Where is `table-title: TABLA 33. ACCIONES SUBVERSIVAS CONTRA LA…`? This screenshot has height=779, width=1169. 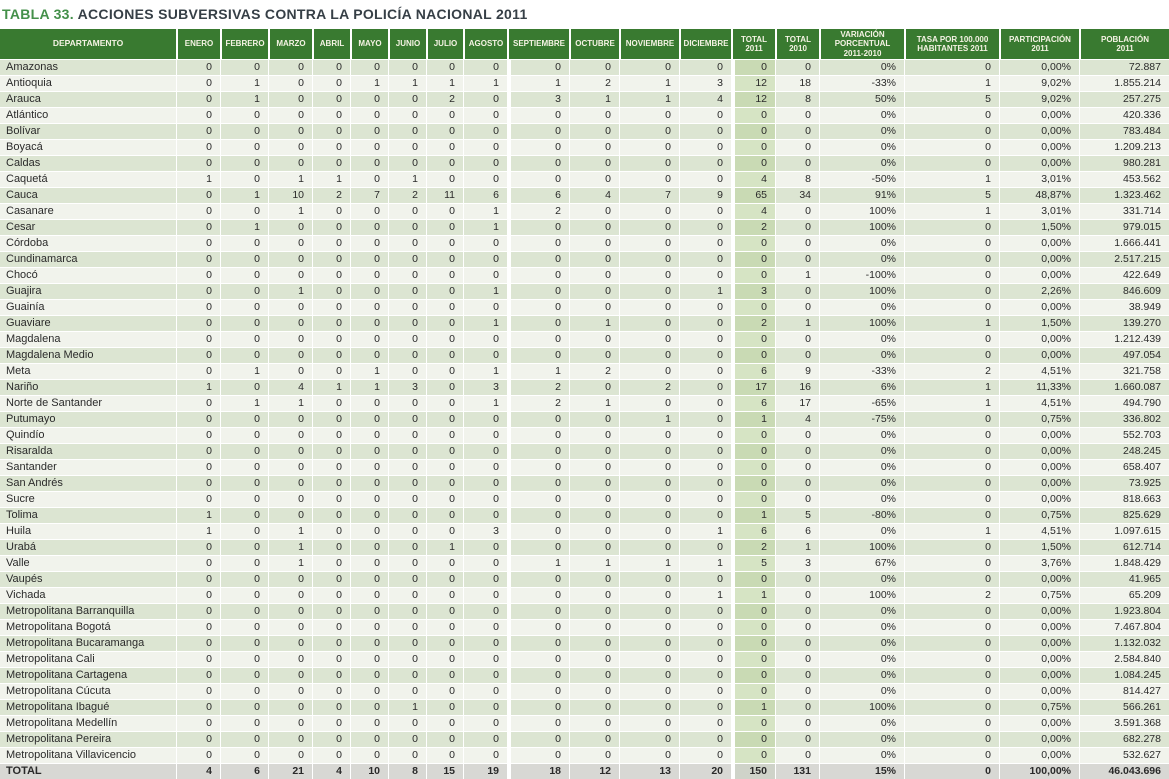 table-title: TABLA 33. ACCIONES SUBVERSIVAS CONTRA LA… is located at coordinates (584, 14).